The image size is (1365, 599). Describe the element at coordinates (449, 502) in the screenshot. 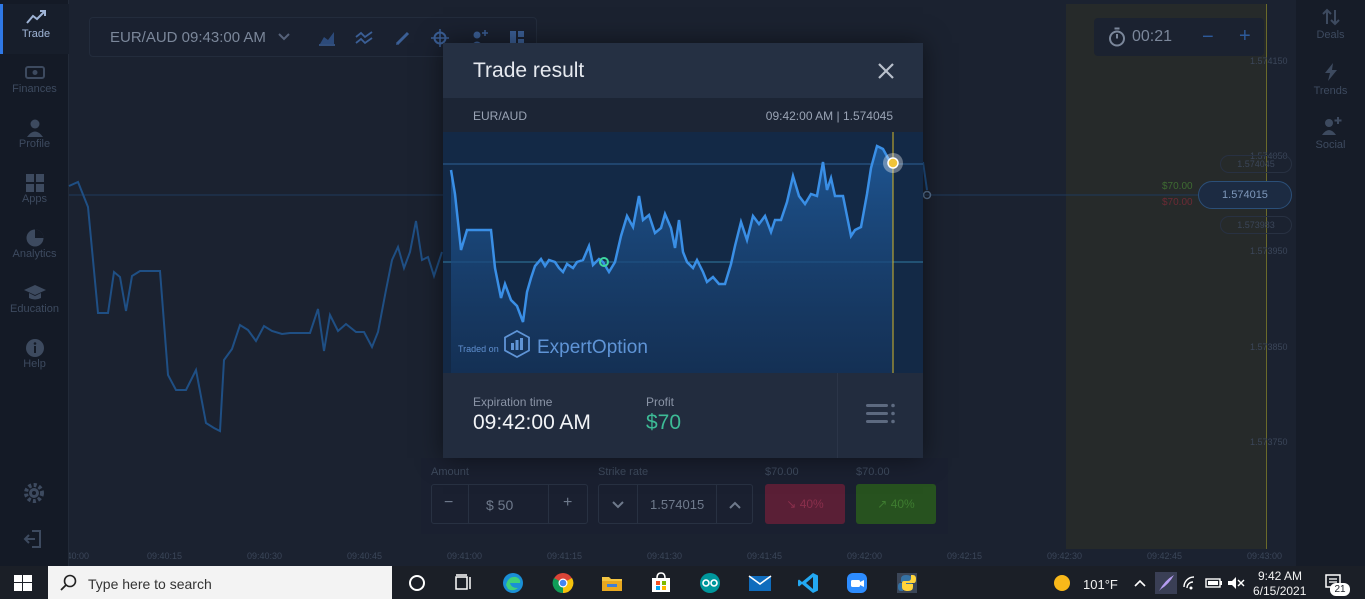

I see `amount-minus-button: −` at that location.